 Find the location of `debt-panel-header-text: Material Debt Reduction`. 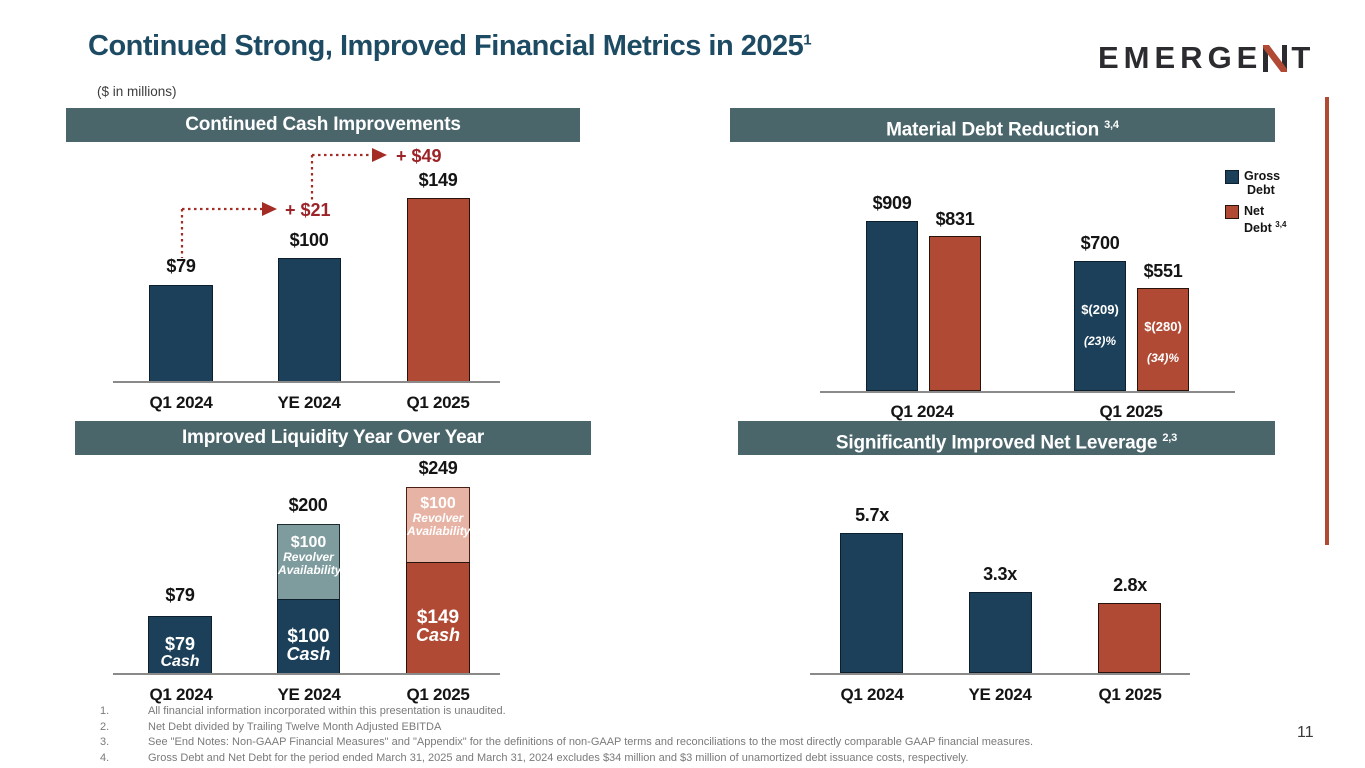

debt-panel-header-text: Material Debt Reduction is located at coordinates (993, 130).